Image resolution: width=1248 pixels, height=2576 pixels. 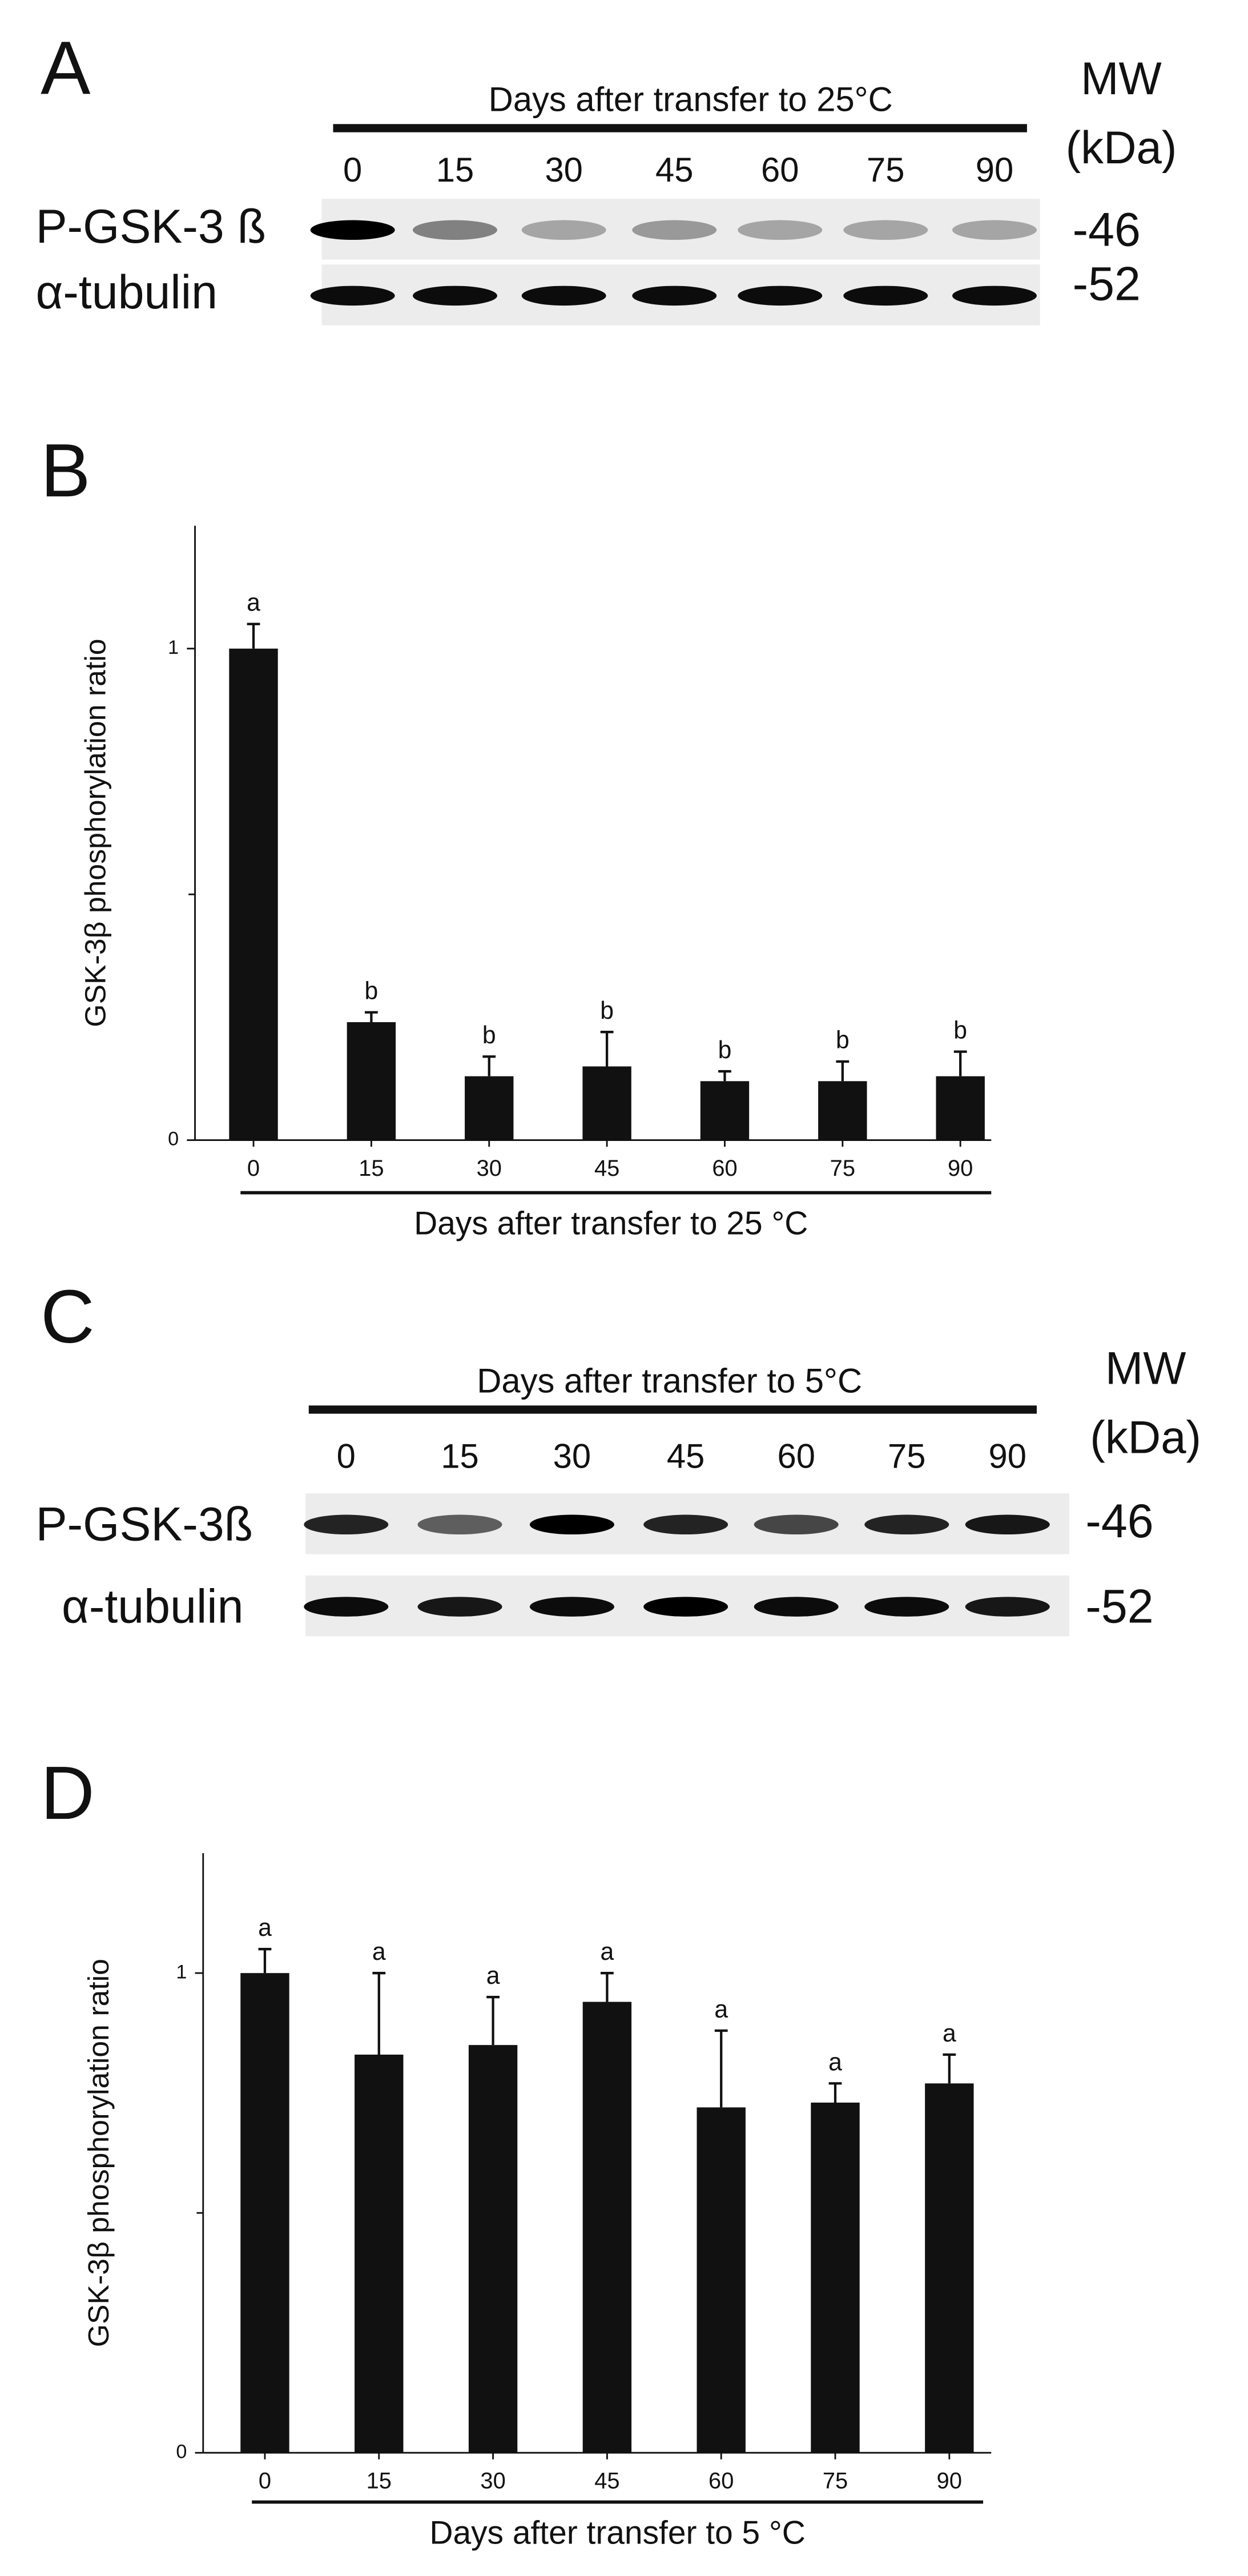 What do you see at coordinates (572, 1456) in the screenshot?
I see `lane-label: 30` at bounding box center [572, 1456].